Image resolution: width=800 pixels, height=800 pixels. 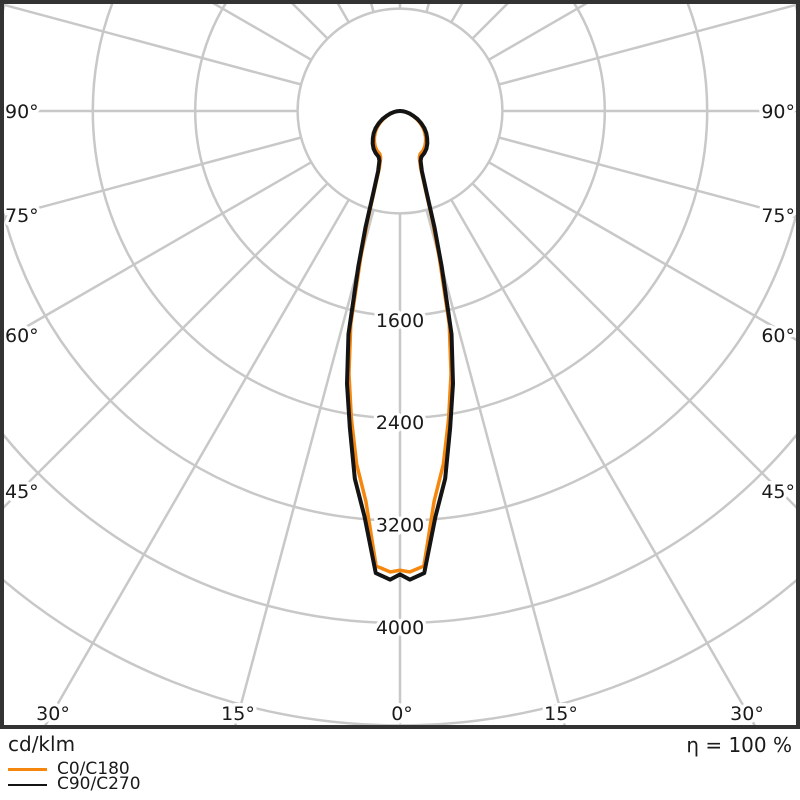 I want to click on legend-swatch-c0-c180, so click(x=27, y=769).